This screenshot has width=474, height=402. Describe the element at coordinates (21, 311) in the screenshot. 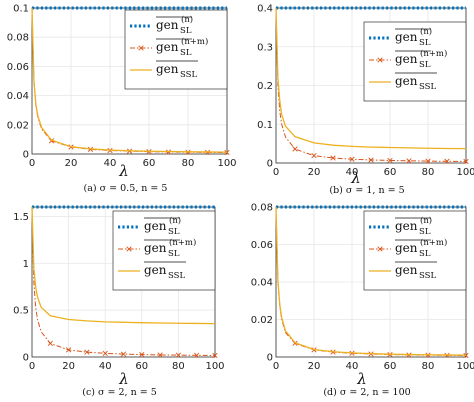

I see `y-tick-label: 0.5` at that location.